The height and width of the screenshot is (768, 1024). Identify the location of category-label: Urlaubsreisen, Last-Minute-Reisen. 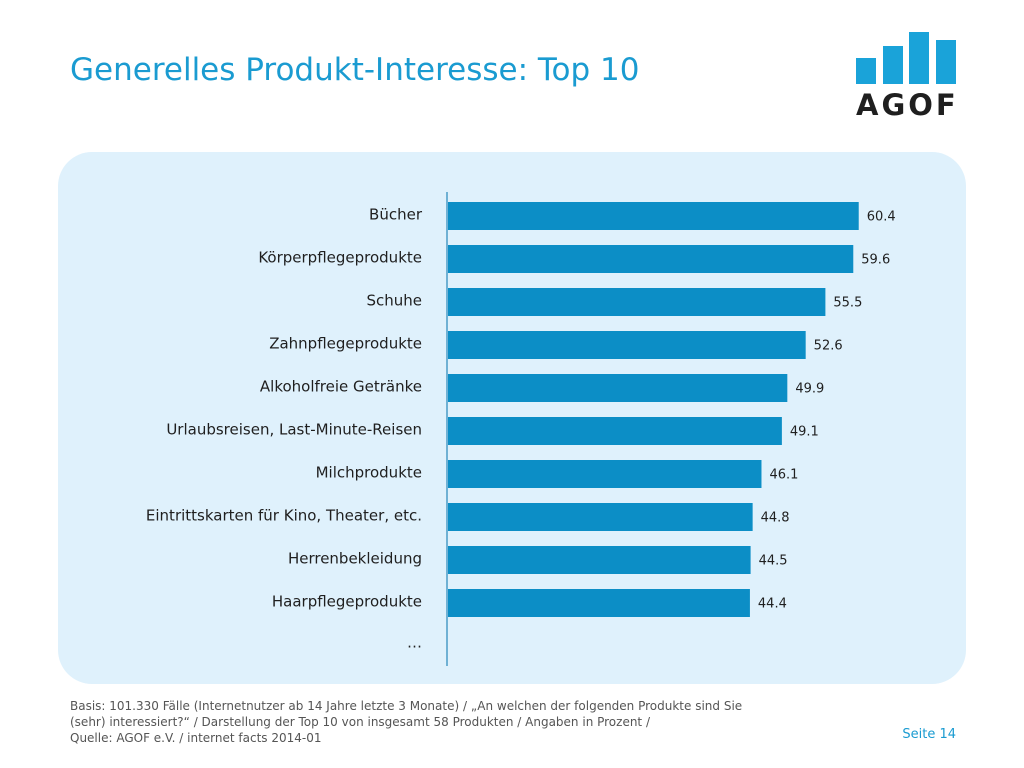
(294, 430).